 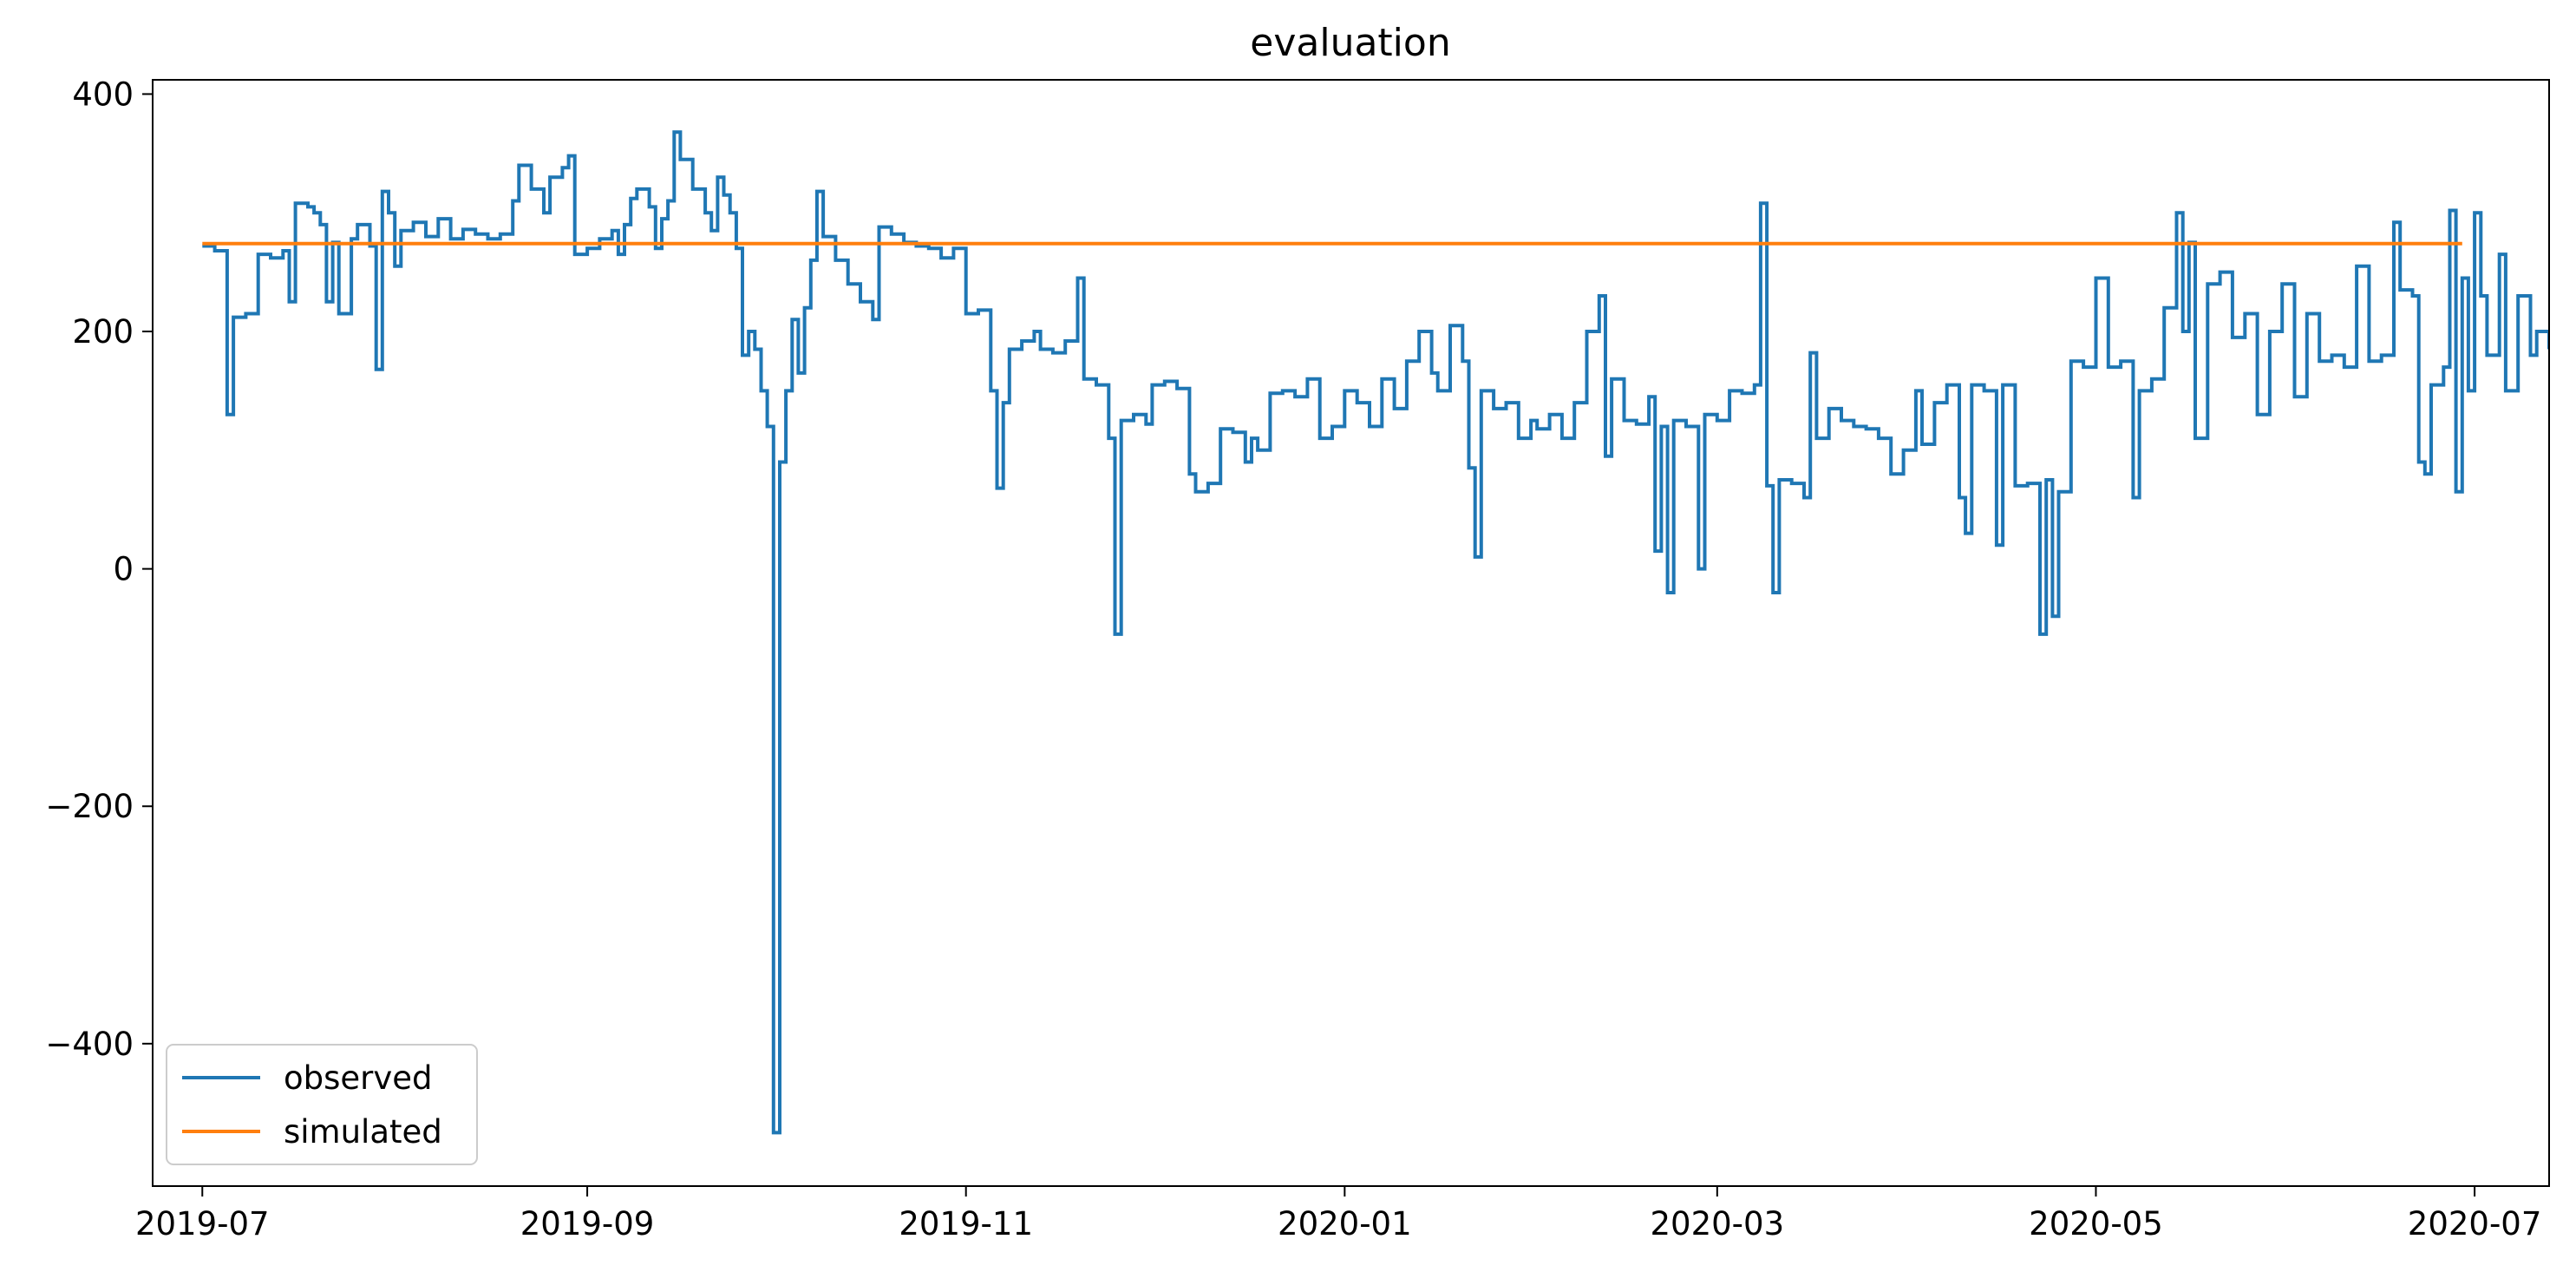 What do you see at coordinates (123, 569) in the screenshot?
I see `y-tick-label: 0` at bounding box center [123, 569].